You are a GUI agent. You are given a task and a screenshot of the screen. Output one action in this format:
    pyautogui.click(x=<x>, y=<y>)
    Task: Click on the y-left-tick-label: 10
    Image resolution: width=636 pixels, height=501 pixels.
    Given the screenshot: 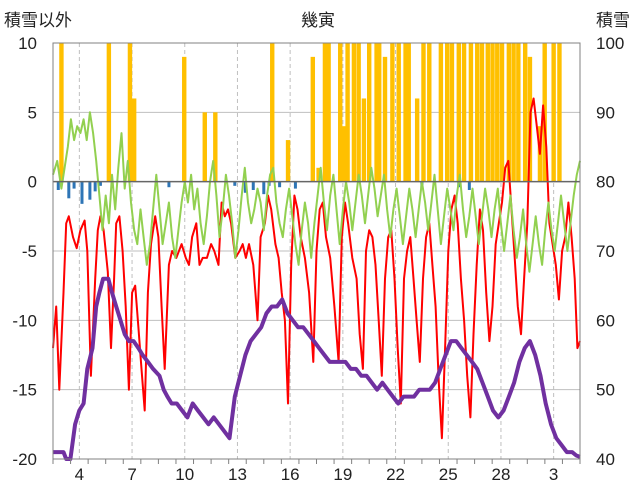 What is the action you would take?
    pyautogui.click(x=27, y=43)
    